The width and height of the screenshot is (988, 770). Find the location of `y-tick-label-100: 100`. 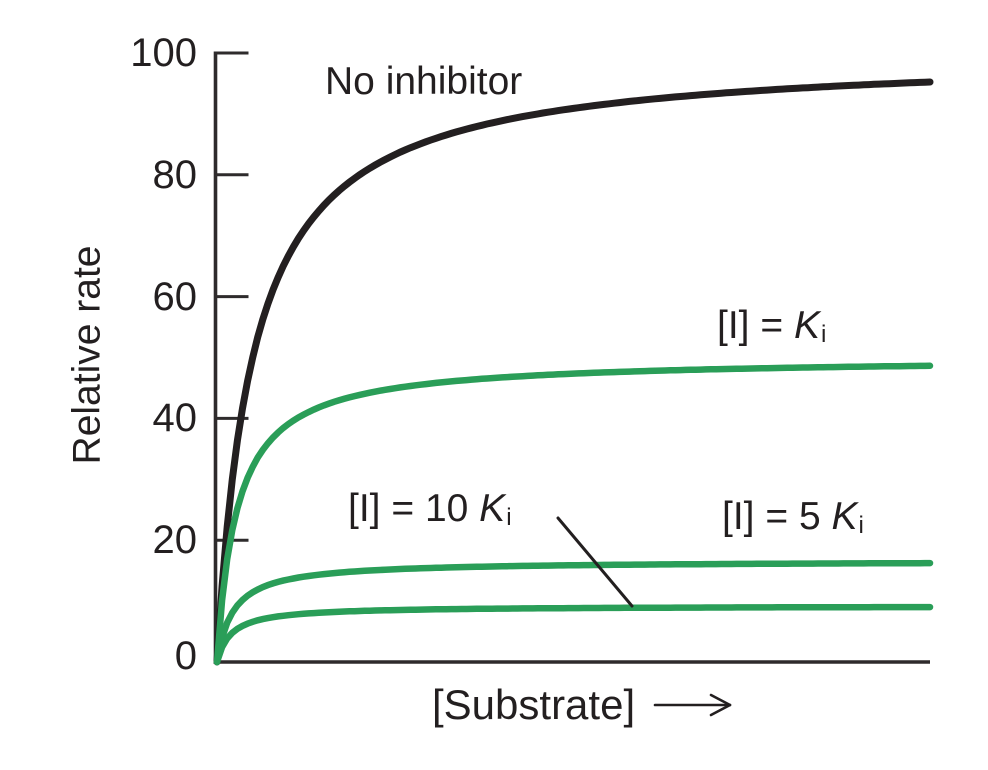

y-tick-label-100: 100 is located at coordinates (163, 53).